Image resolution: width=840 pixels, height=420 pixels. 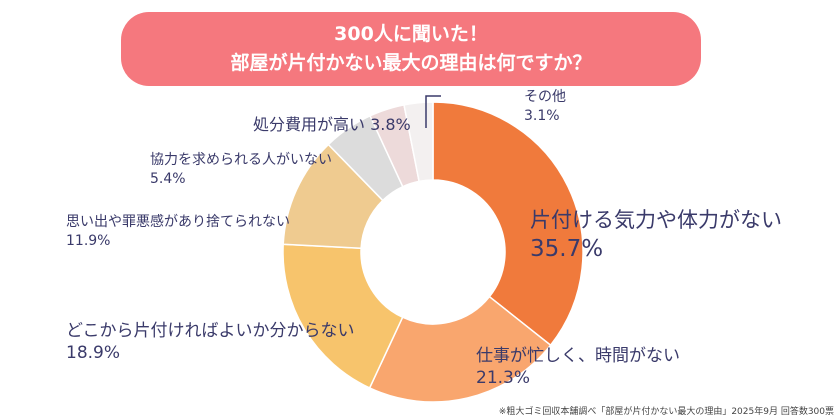 What do you see at coordinates (545, 107) in the screenshot?
I see `label-other: その他 3.1%` at bounding box center [545, 107].